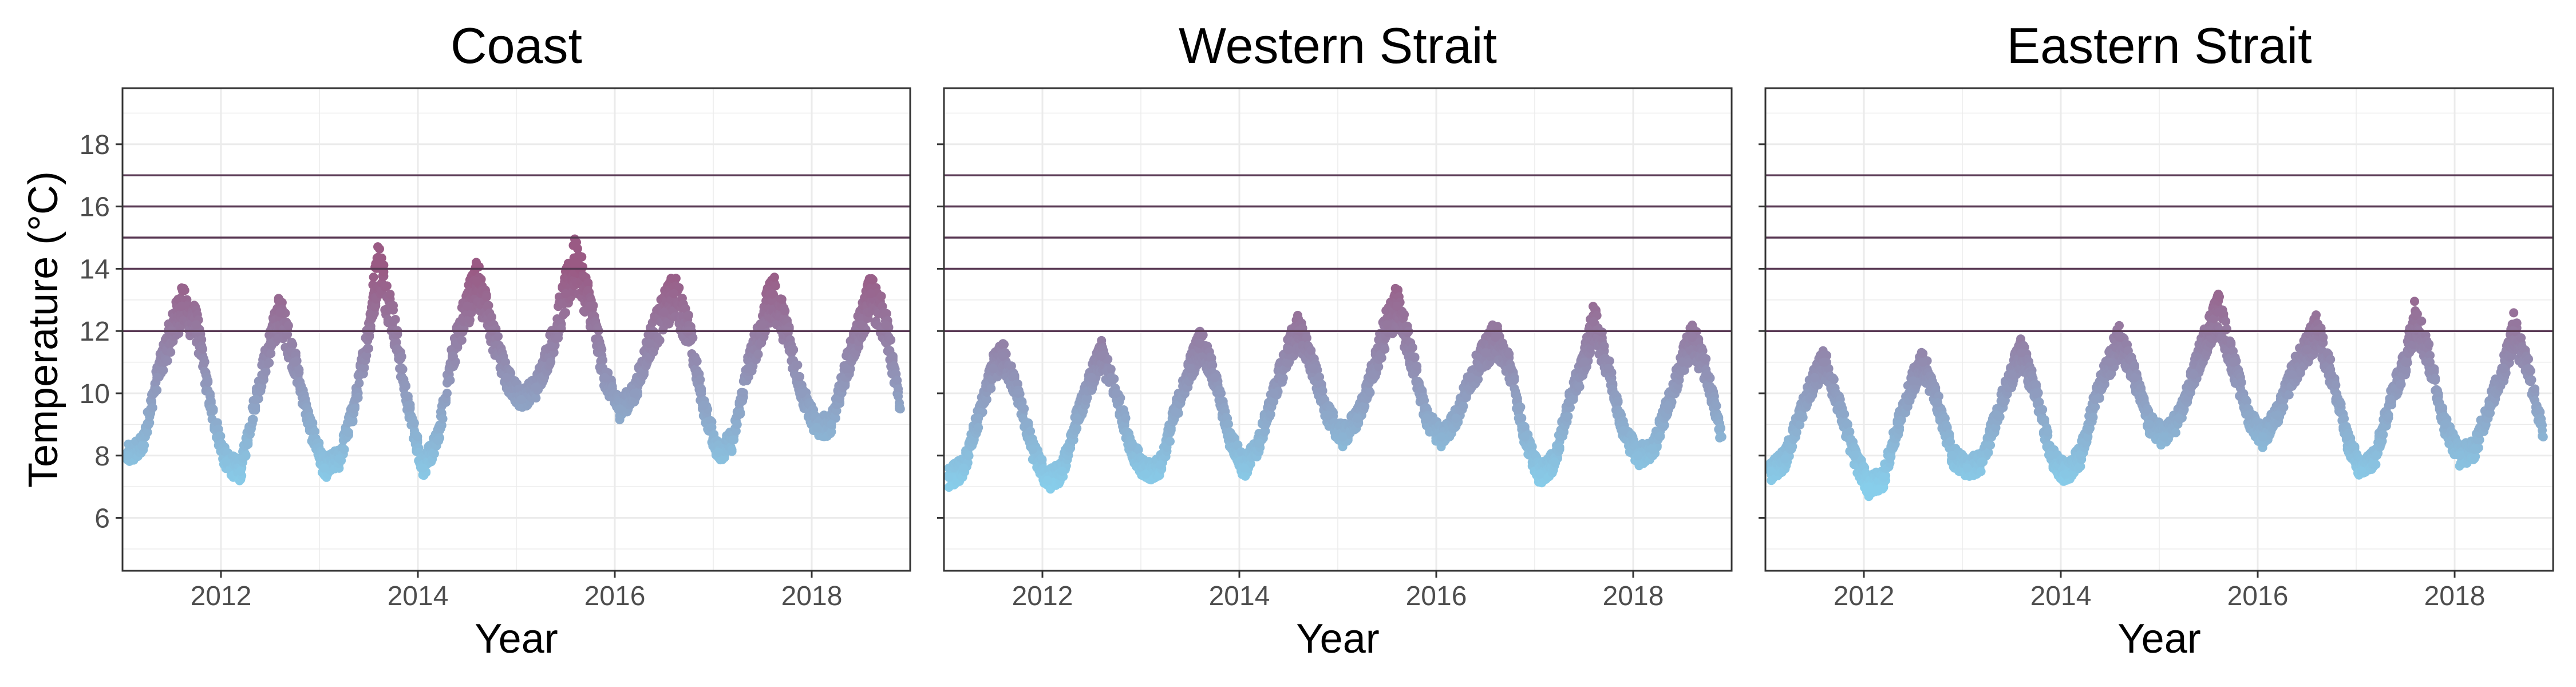  What do you see at coordinates (1633, 596) in the screenshot?
I see `x-tick-label: 2018` at bounding box center [1633, 596].